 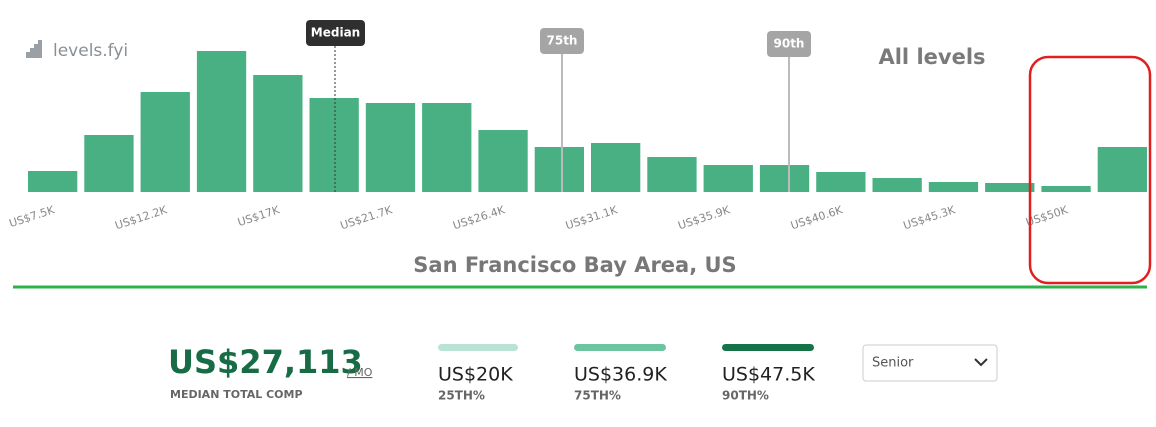 I want to click on select-value: Senior, so click(x=893, y=363).